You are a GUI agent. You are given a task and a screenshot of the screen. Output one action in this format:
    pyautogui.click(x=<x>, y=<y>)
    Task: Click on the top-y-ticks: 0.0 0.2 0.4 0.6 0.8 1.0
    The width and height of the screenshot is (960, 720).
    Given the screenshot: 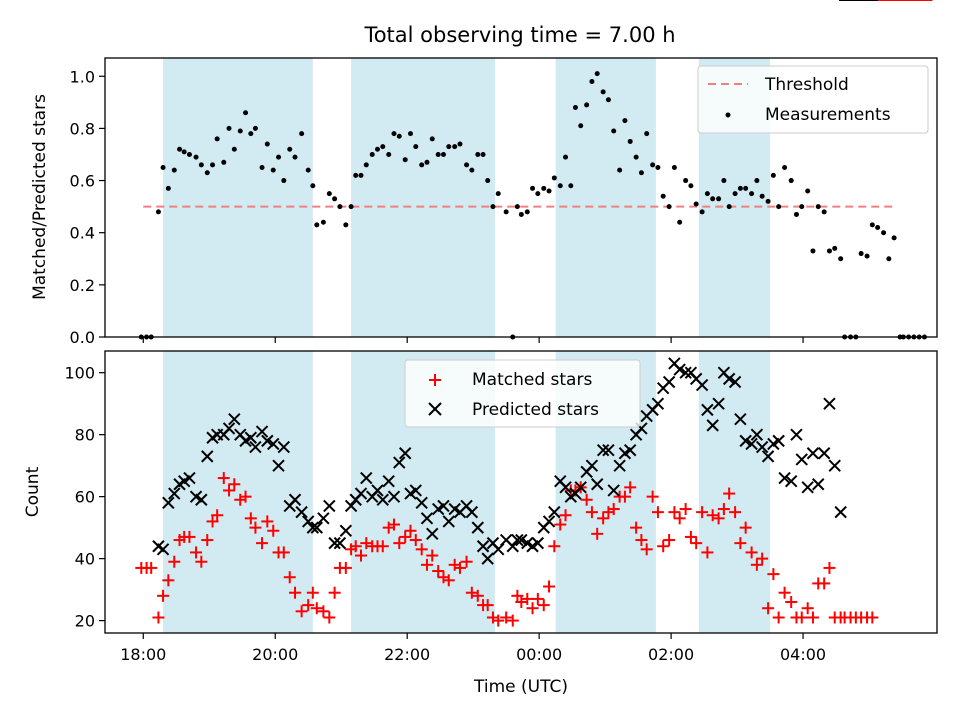 What is the action you would take?
    pyautogui.click(x=87, y=207)
    